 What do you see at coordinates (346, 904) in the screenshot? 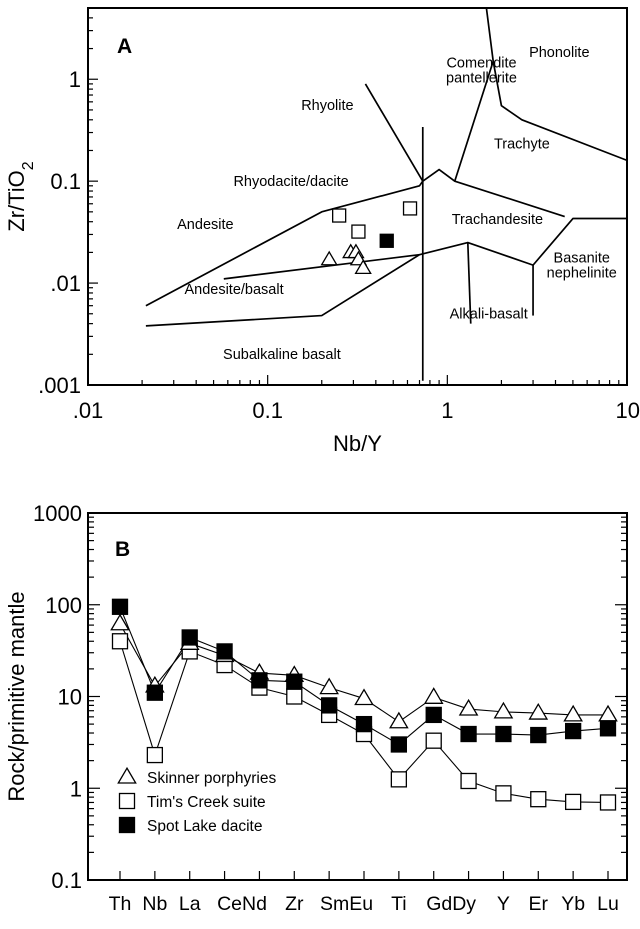
I see `x-category-label: SmEu` at bounding box center [346, 904].